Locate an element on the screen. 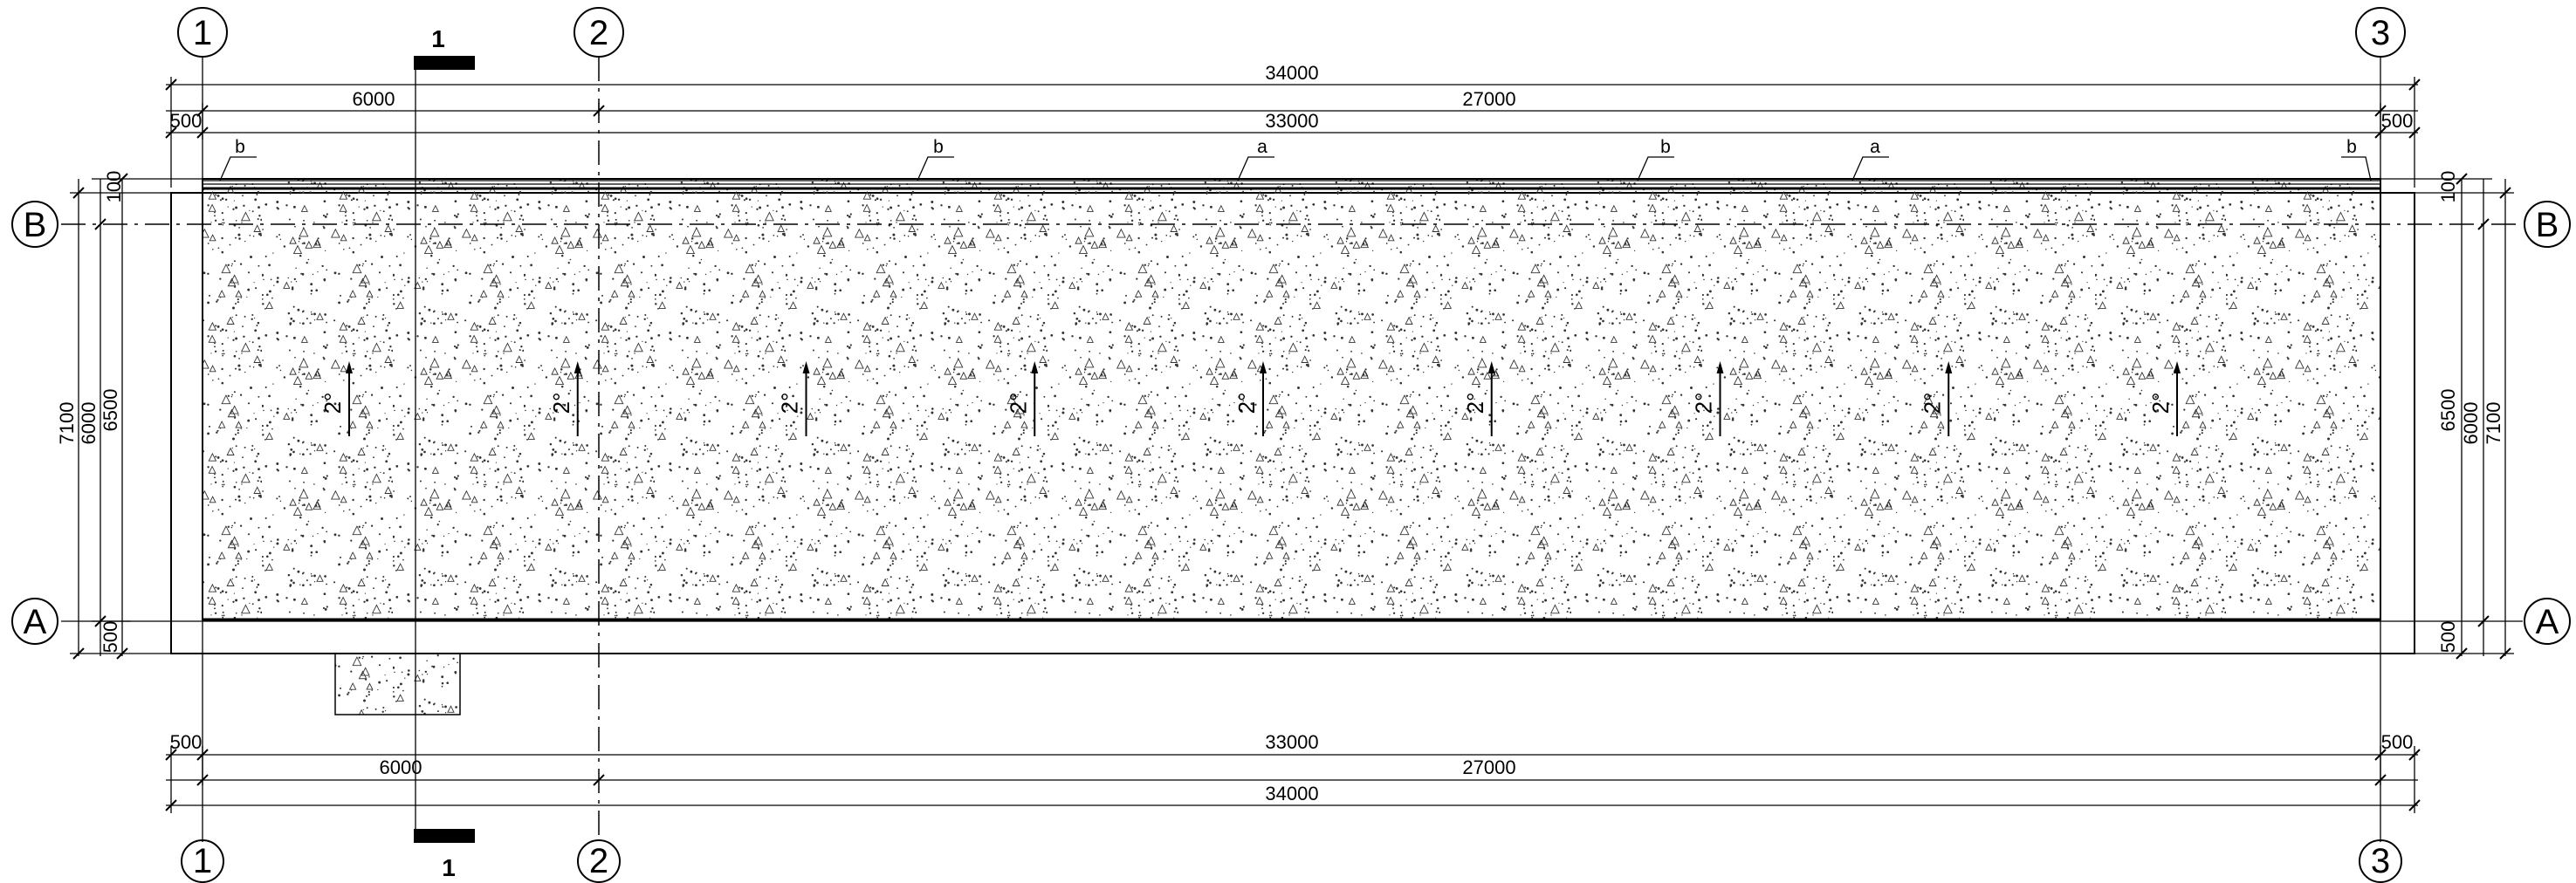 The image size is (2576, 883). axis-bubble-1-top: 1 is located at coordinates (202, 32).